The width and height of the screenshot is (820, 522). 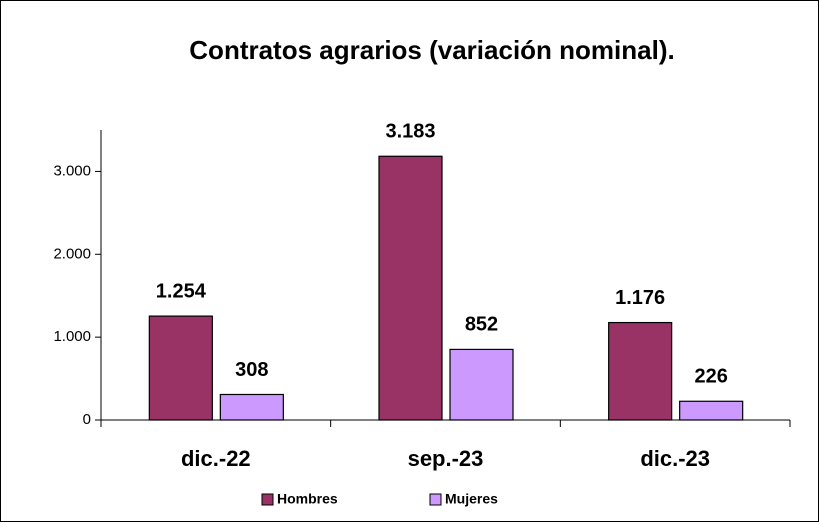 I want to click on legend-label: Mujeres, so click(x=471, y=499).